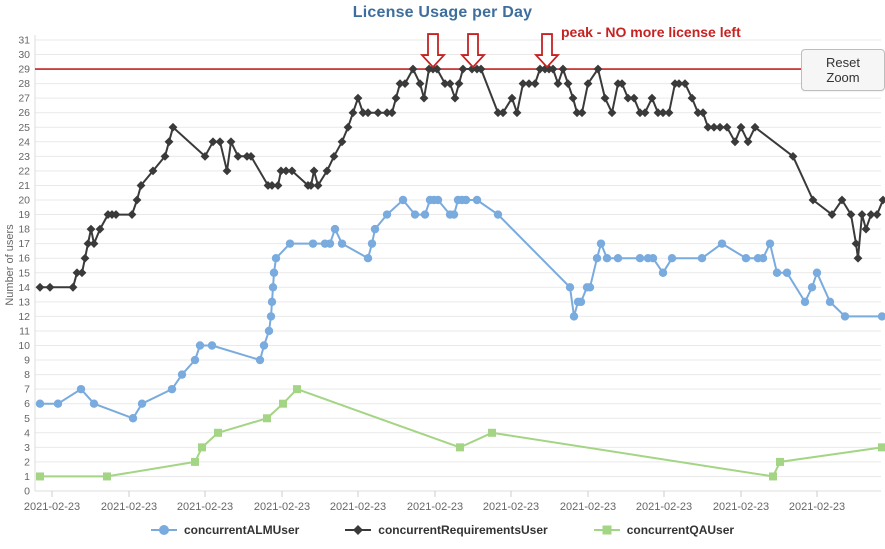  What do you see at coordinates (24, 288) in the screenshot?
I see `svg-text: 14` at bounding box center [24, 288].